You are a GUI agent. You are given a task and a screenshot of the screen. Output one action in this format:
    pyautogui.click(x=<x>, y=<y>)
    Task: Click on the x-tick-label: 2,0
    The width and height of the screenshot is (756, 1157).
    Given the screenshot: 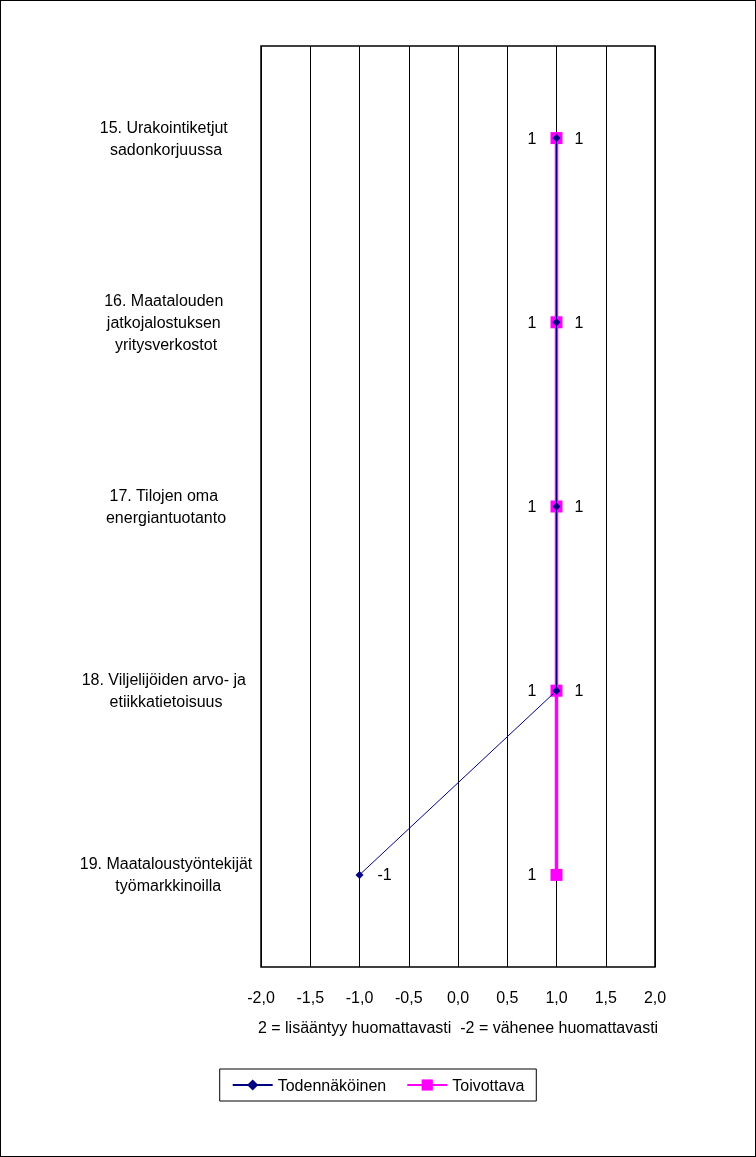 What is the action you would take?
    pyautogui.click(x=655, y=997)
    